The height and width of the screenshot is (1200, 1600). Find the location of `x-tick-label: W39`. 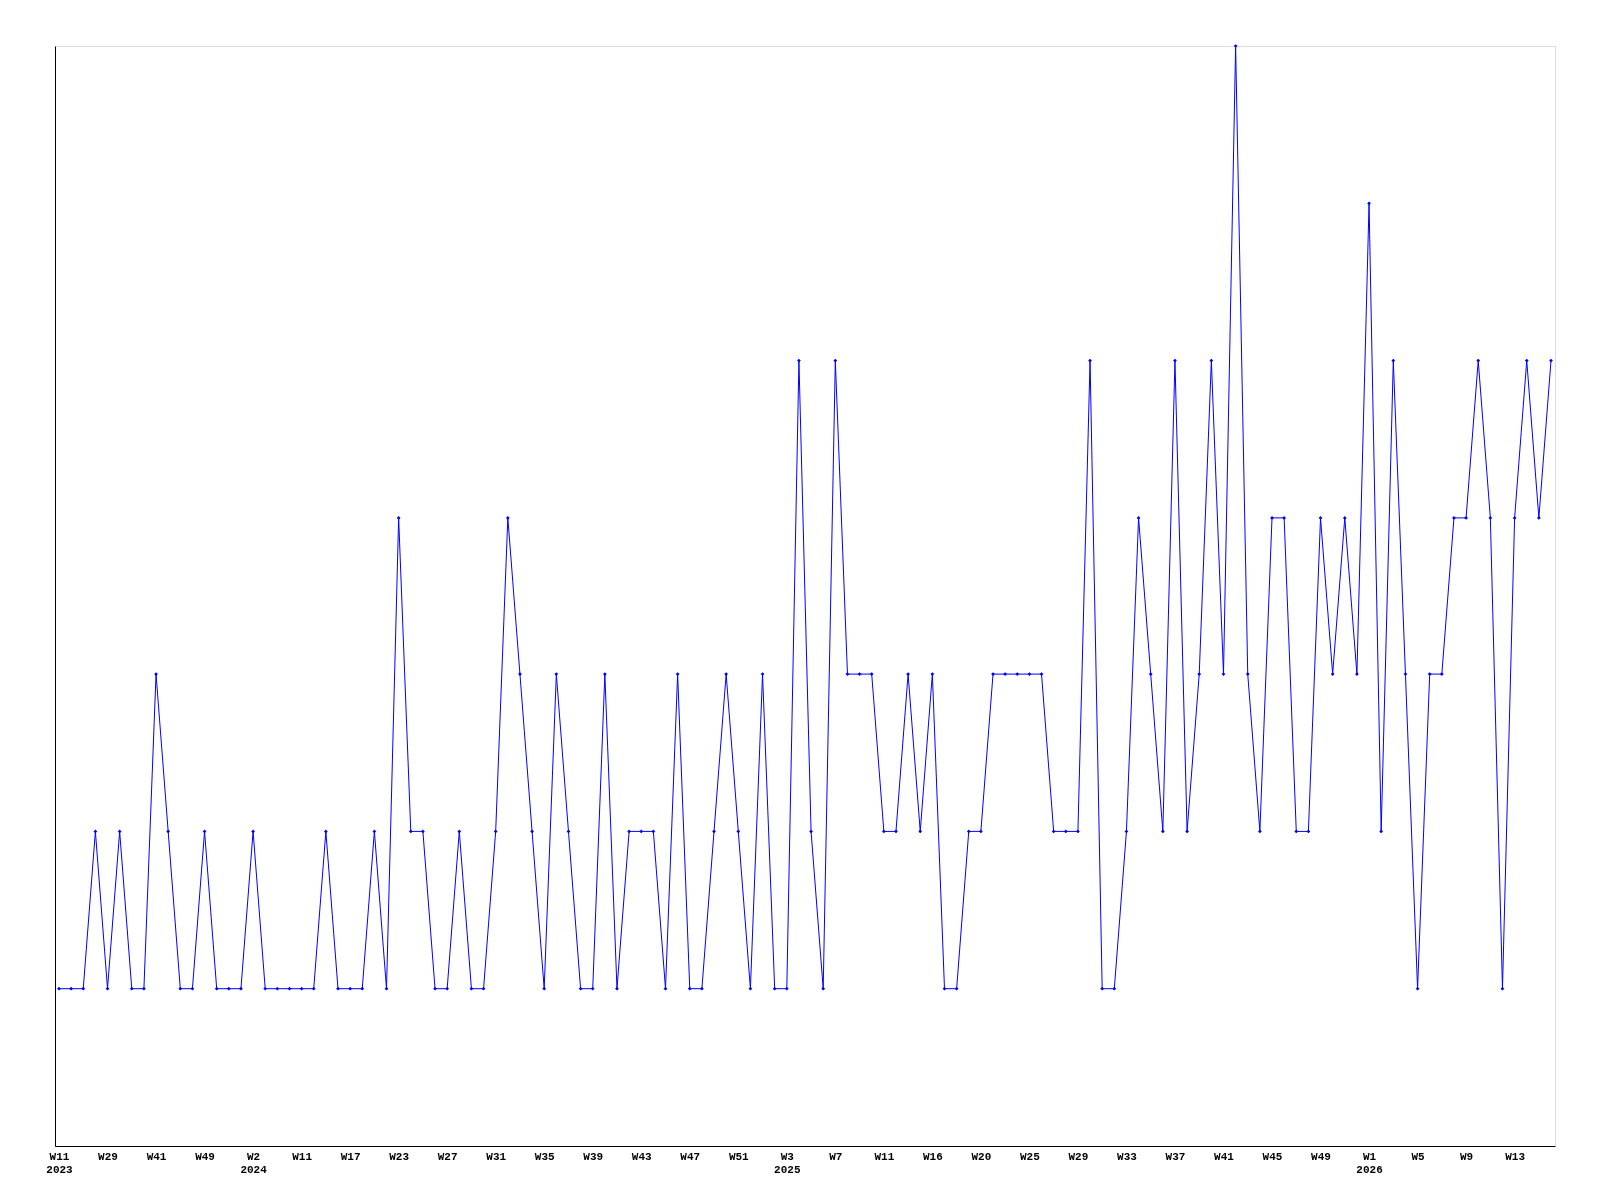

x-tick-label: W39 is located at coordinates (593, 1156).